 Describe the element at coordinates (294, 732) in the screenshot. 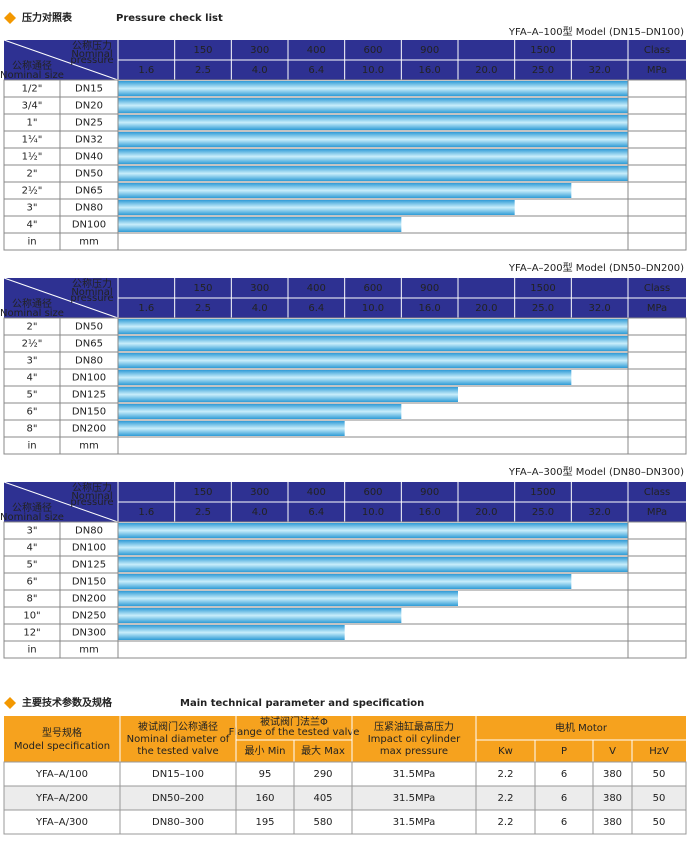

I see `label: Flange of the tested valve` at that location.